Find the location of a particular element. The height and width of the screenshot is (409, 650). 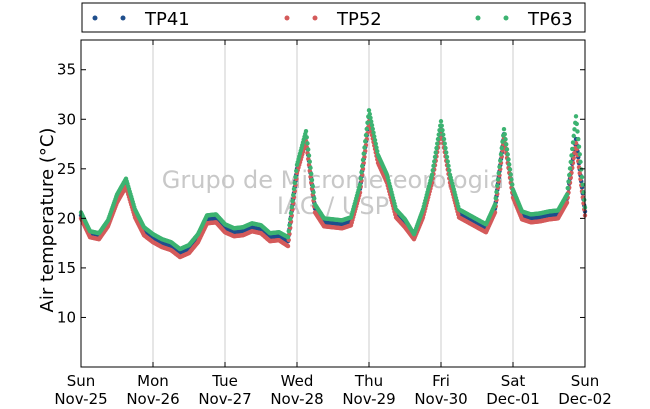

legend-box is located at coordinates (333, 17).